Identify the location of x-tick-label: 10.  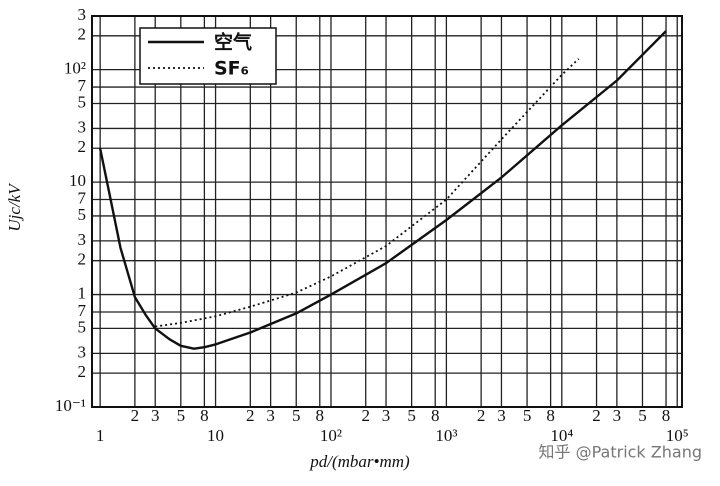
(215, 435).